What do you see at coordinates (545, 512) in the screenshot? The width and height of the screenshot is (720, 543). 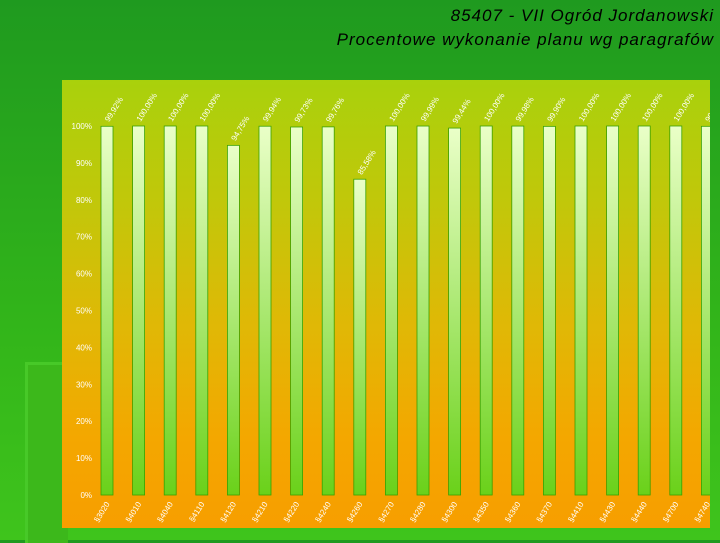 I see `x-tick-label: §4370` at bounding box center [545, 512].